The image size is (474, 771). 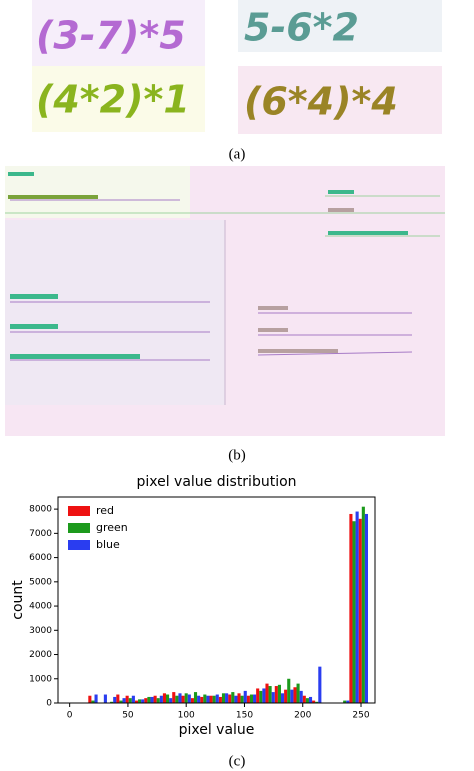 What do you see at coordinates (301, 28) in the screenshot?
I see `handwritten-expression: 5-6*2` at bounding box center [301, 28].